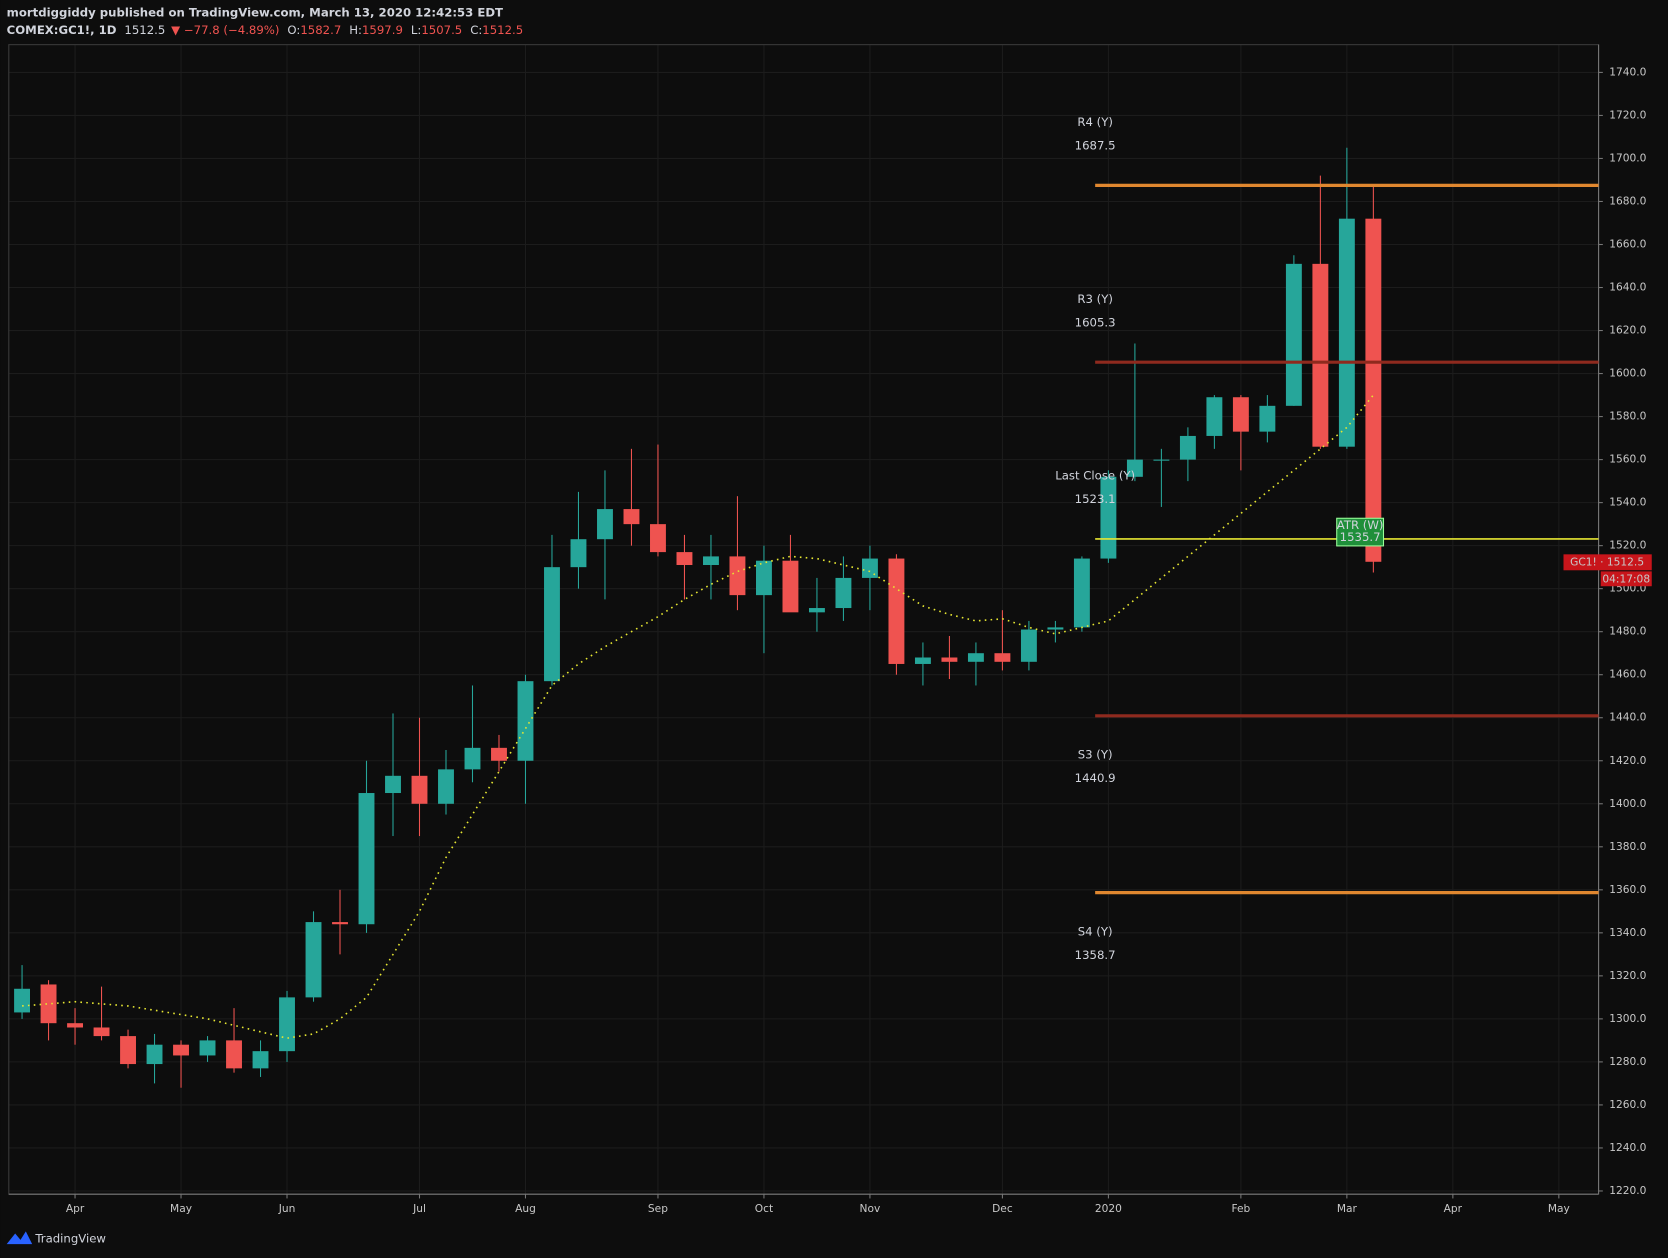 Image resolution: width=1668 pixels, height=1258 pixels. What do you see at coordinates (355, 29) in the screenshot?
I see `ohlc-label: H:` at bounding box center [355, 29].